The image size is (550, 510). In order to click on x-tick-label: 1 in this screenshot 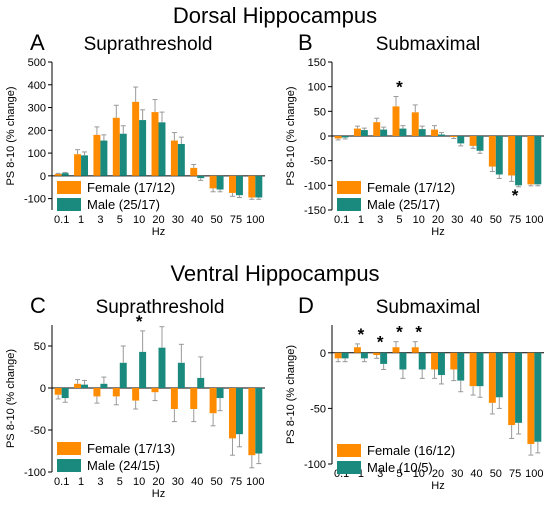, I will do `click(361, 220)`.